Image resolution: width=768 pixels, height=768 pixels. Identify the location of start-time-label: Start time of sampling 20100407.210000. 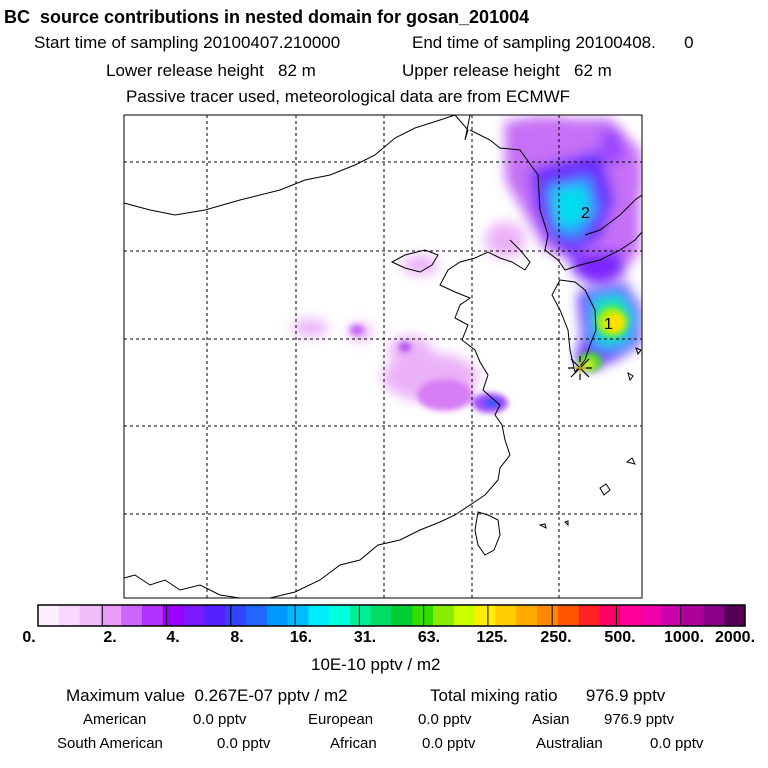
(187, 42).